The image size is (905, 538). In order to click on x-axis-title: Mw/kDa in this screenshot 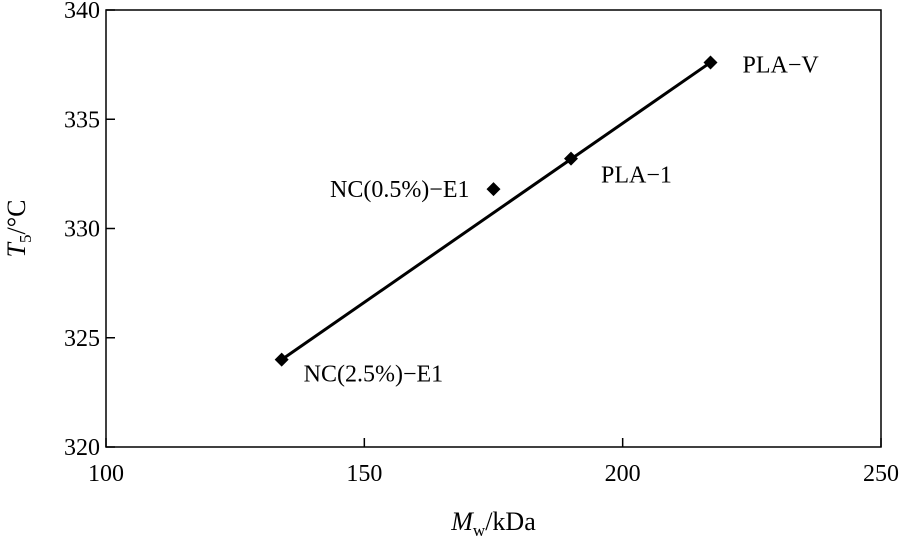, I will do `click(493, 522)`.